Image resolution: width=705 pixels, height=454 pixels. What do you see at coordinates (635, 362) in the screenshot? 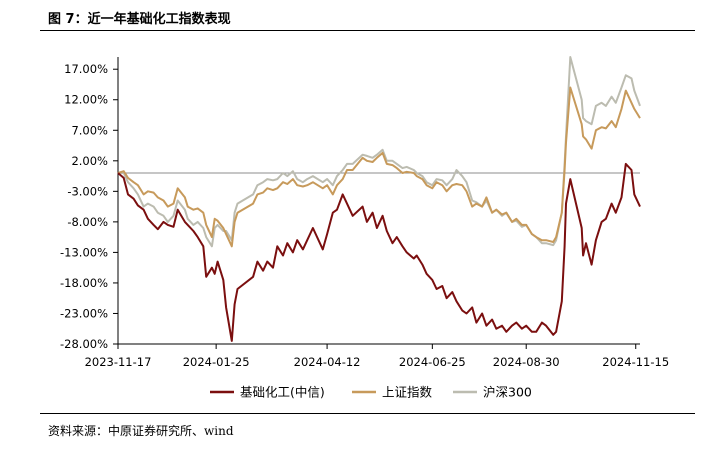
I see `x-tick-label: 2024-11-15` at bounding box center [635, 362].